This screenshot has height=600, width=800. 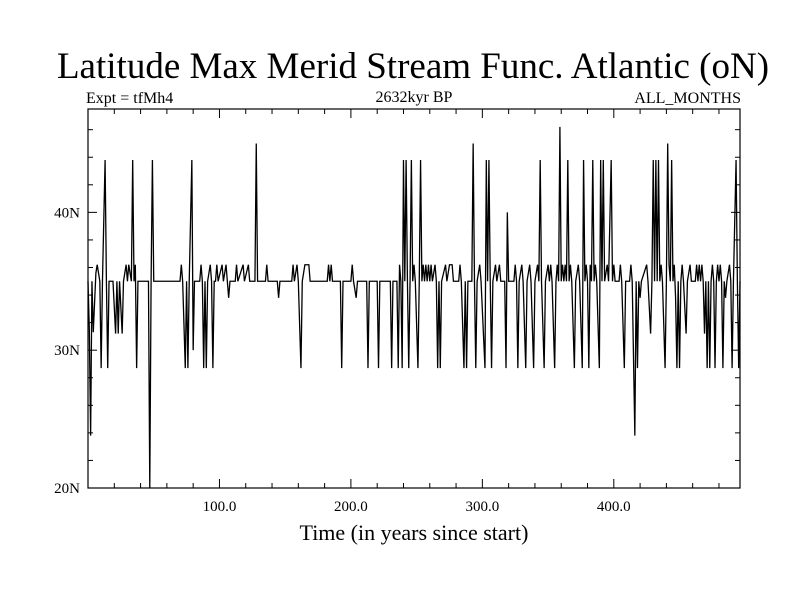 What do you see at coordinates (67, 489) in the screenshot?
I see `y-tick-label: 20N` at bounding box center [67, 489].